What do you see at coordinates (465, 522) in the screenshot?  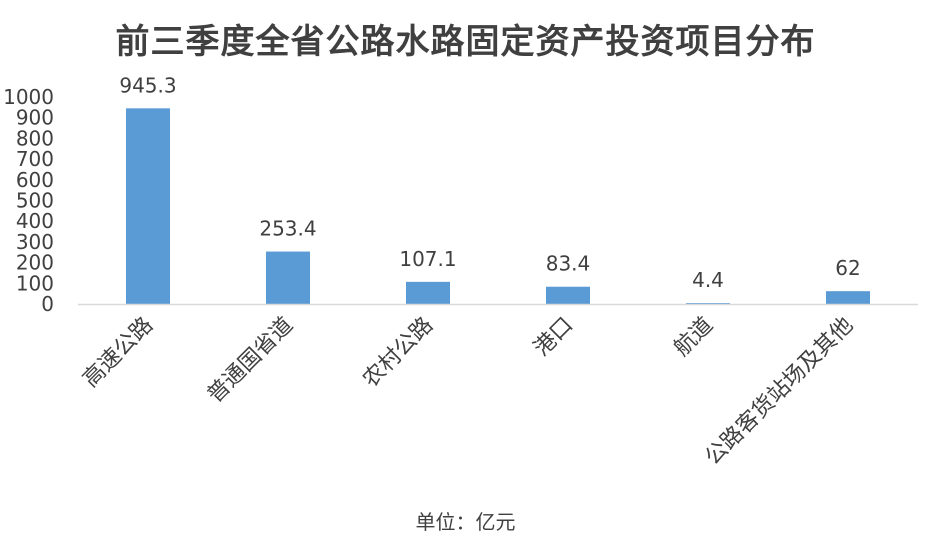 I see `unit-label: 单位：亿元` at bounding box center [465, 522].